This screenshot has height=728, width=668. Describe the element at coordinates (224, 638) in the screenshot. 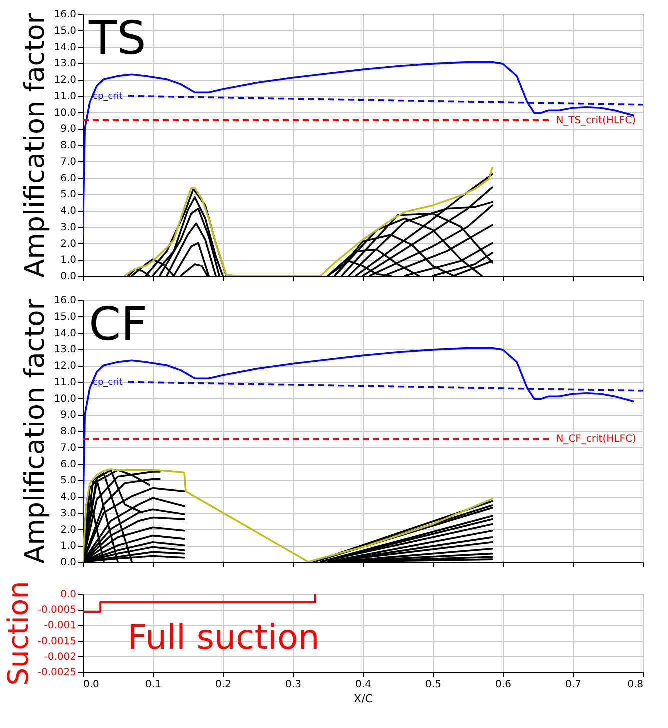

I see `annotation: Full suction` at that location.